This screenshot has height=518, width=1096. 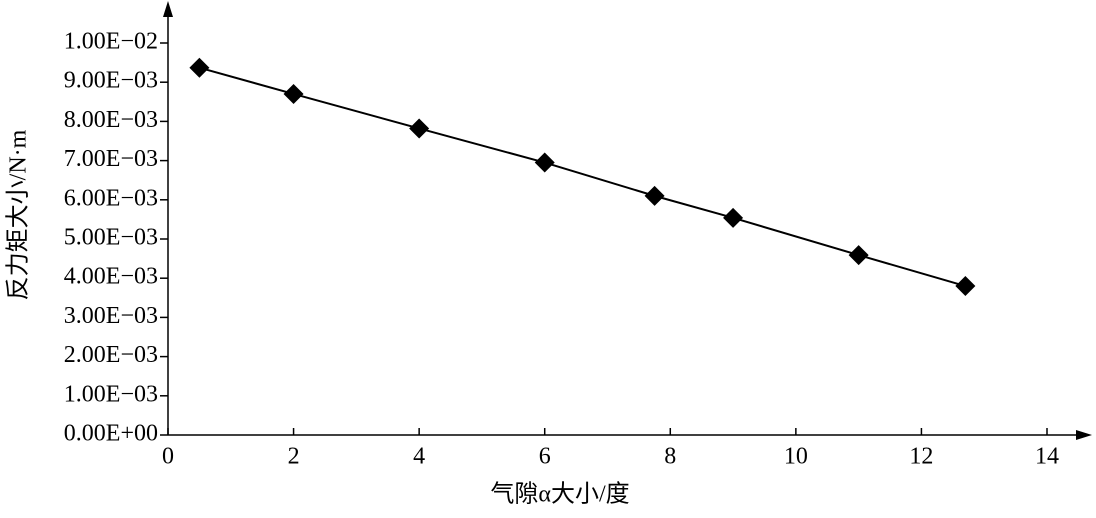 I want to click on x-tick-label: 4, so click(x=419, y=457).